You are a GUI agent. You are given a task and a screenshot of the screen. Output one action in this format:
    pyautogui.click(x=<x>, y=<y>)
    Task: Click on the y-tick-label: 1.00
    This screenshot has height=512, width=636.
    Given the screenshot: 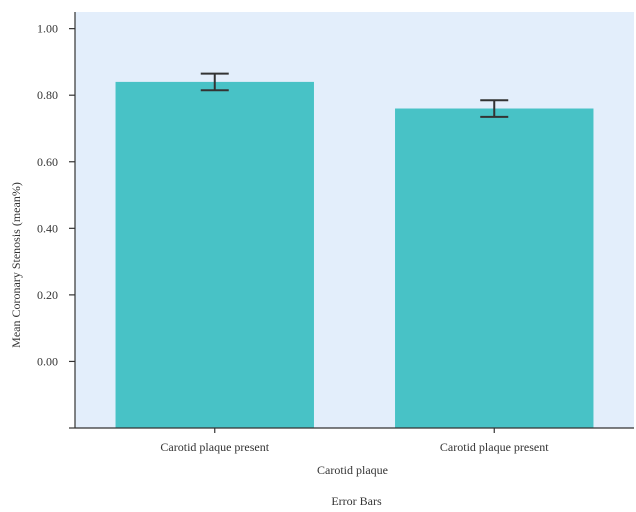 What is the action you would take?
    pyautogui.click(x=47, y=29)
    